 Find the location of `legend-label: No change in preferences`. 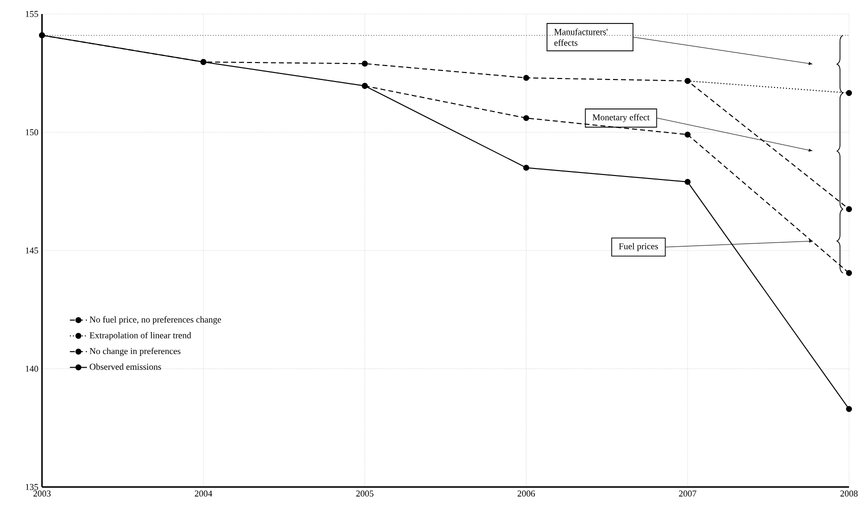

legend-label: No change in preferences is located at coordinates (135, 352).